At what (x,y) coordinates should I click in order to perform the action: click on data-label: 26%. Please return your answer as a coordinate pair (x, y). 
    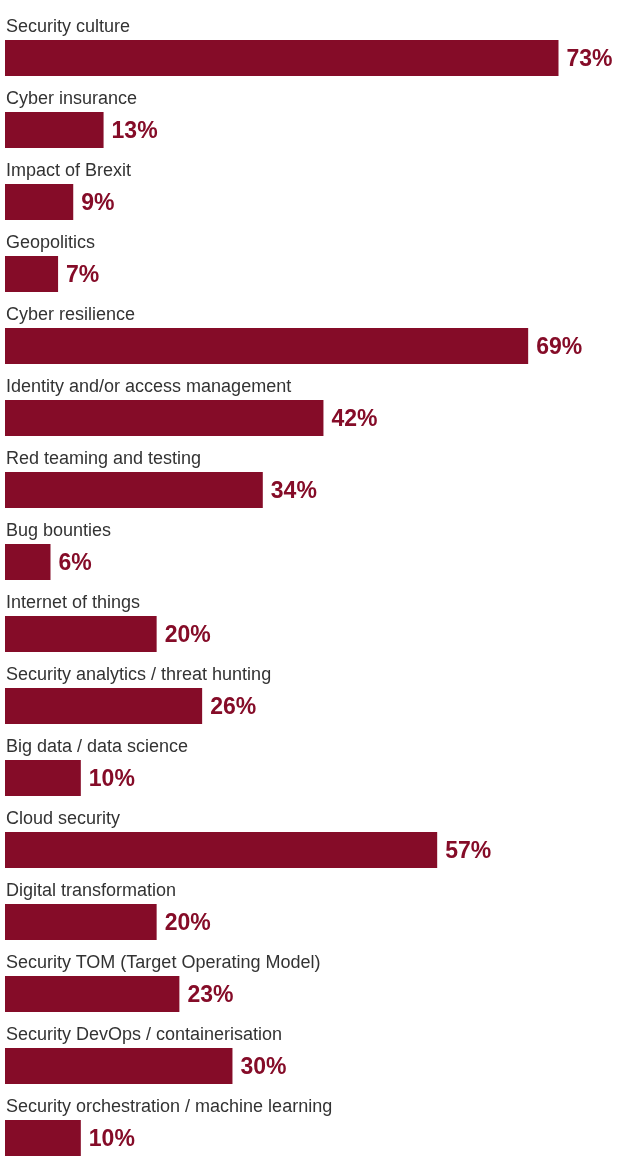
    Looking at the image, I should click on (233, 706).